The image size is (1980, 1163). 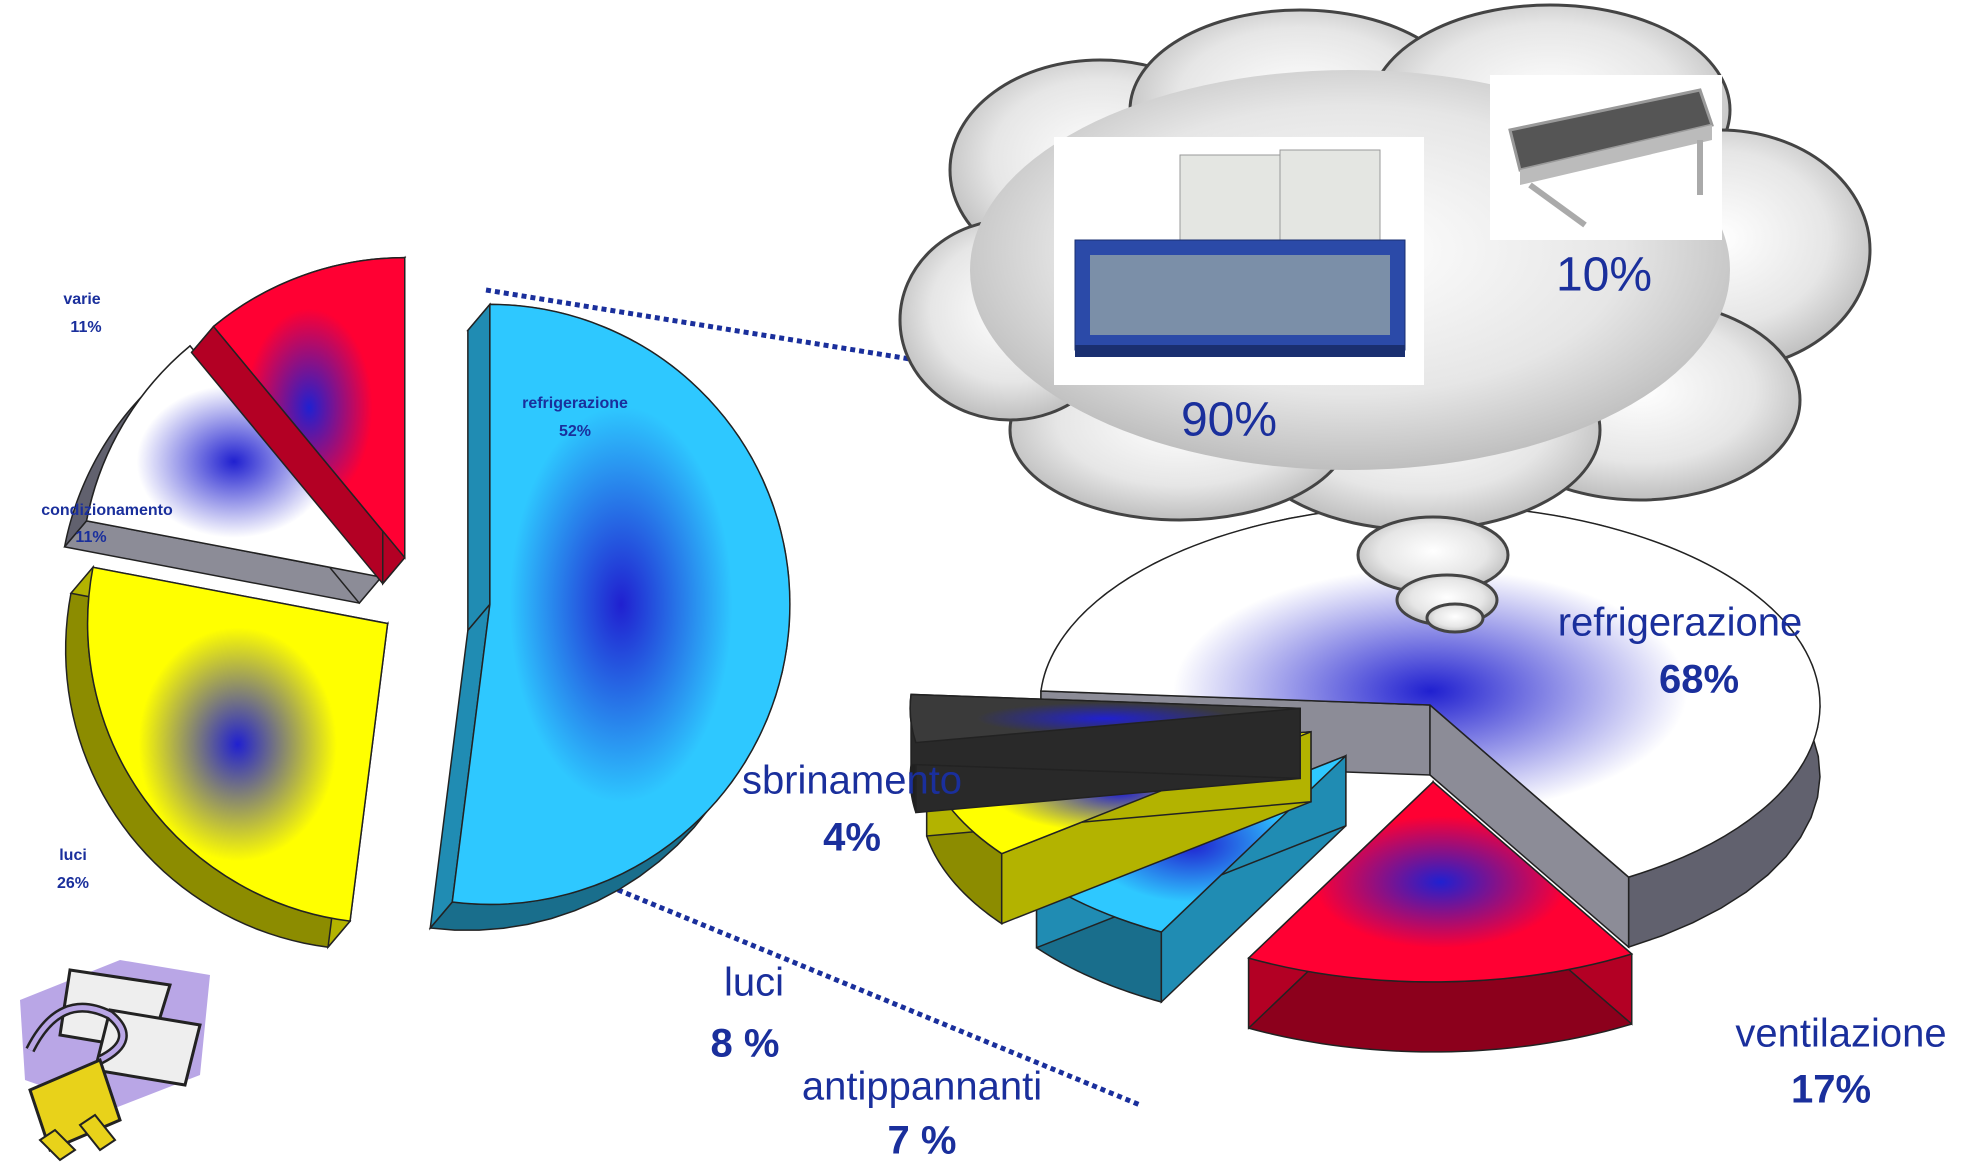 I want to click on slice-value-label: 17%, so click(x=1831, y=1090).